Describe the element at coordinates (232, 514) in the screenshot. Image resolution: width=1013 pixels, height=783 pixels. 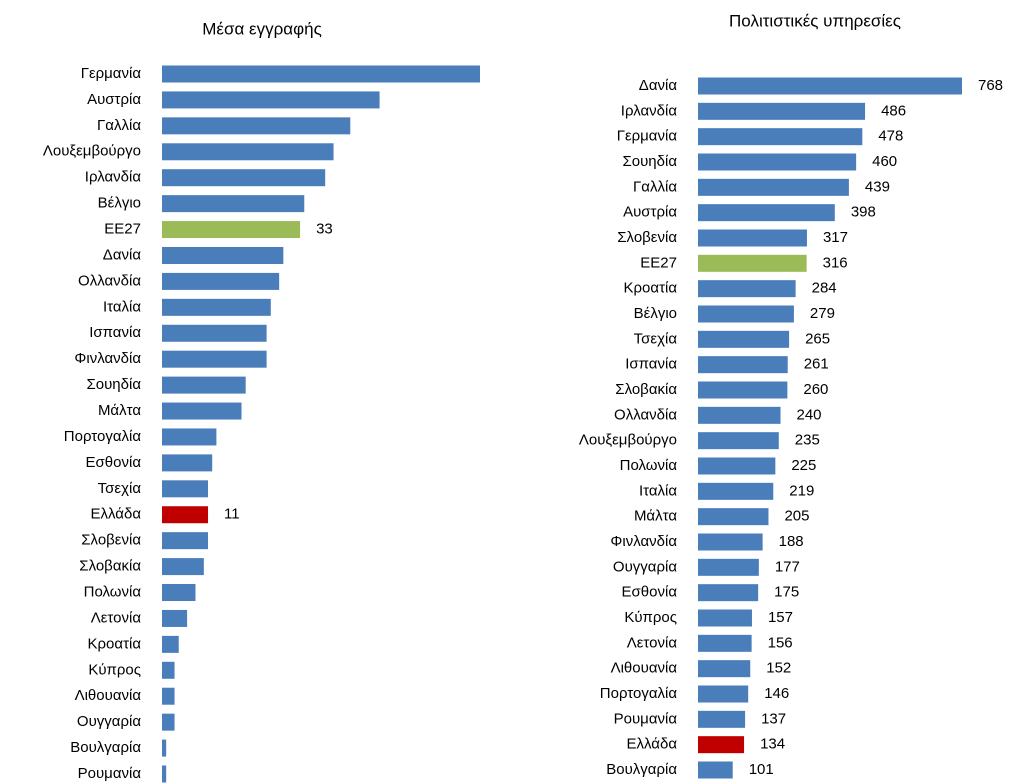
I see `value-label: 11` at that location.